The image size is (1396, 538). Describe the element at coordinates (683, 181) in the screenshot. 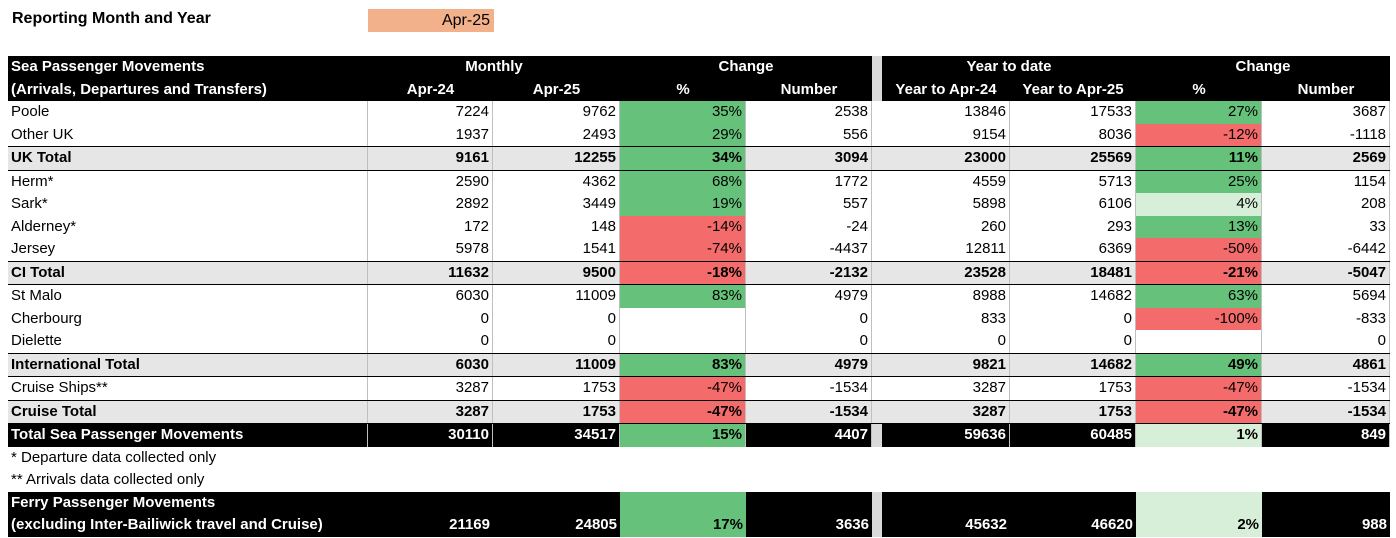

I see `table-cell: 68%` at that location.